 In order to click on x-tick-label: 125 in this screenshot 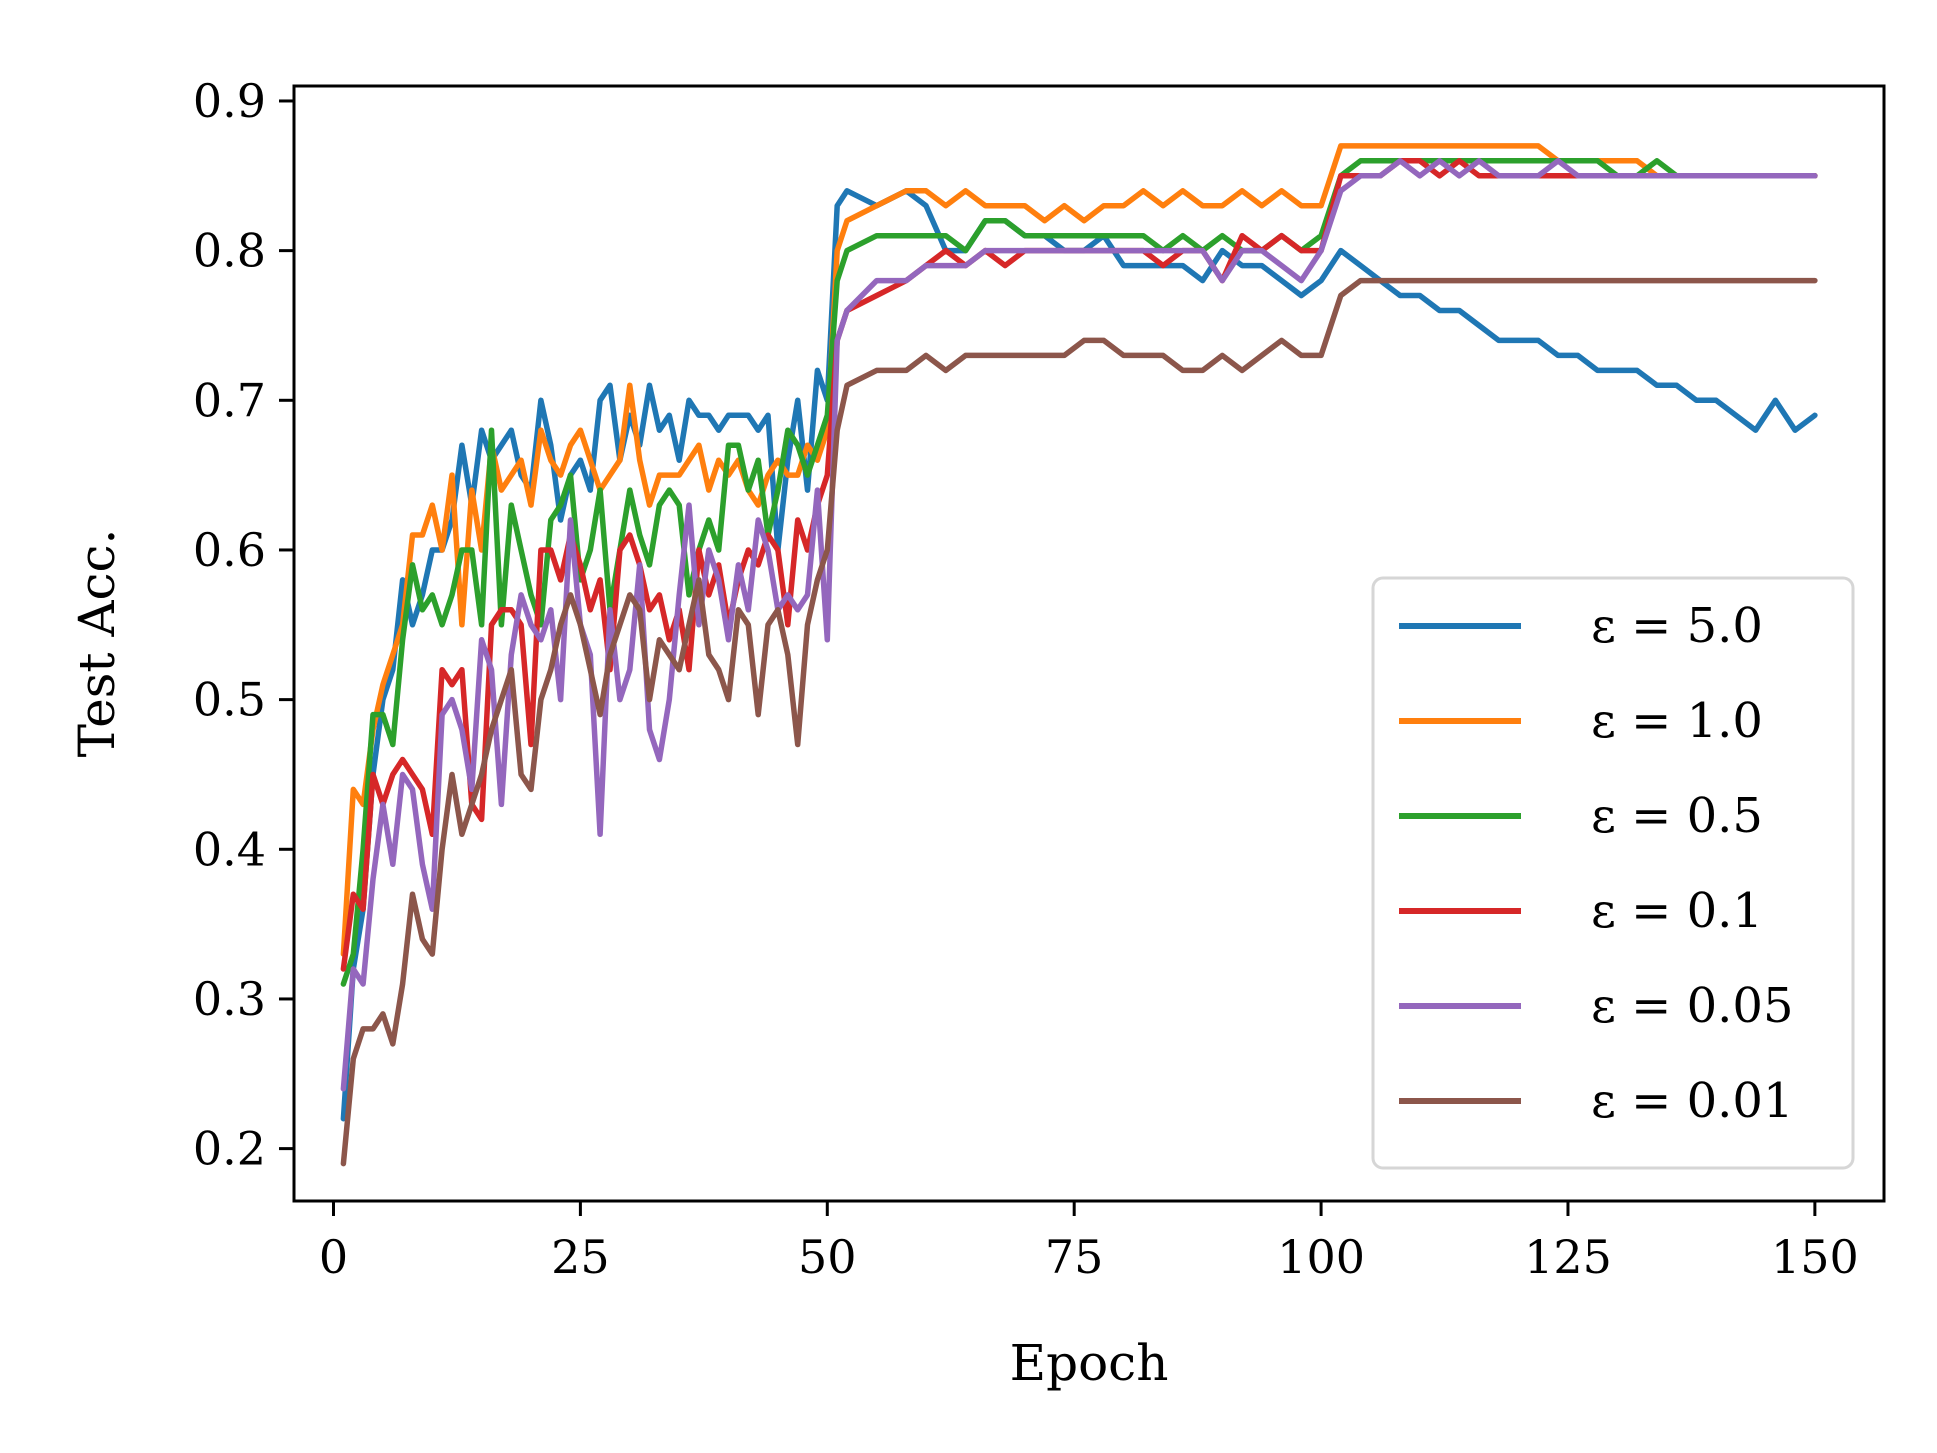, I will do `click(1568, 1257)`.